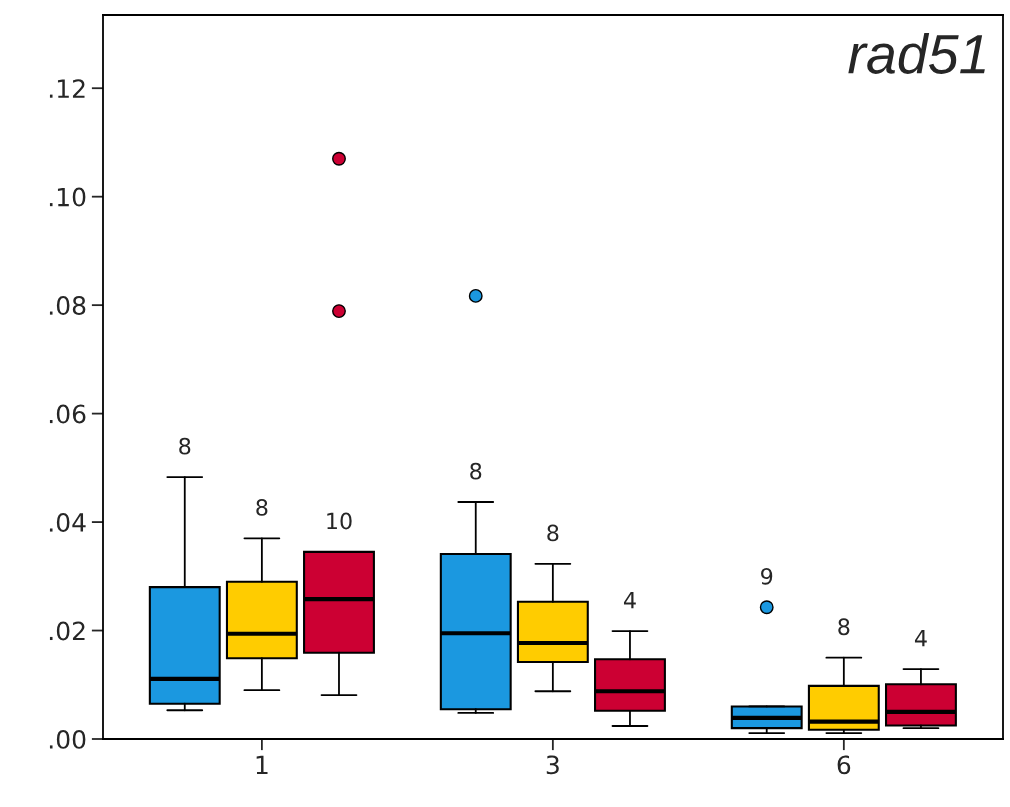 This screenshot has width=1010, height=807. What do you see at coordinates (844, 765) in the screenshot?
I see `x-tick-label: 6` at bounding box center [844, 765].